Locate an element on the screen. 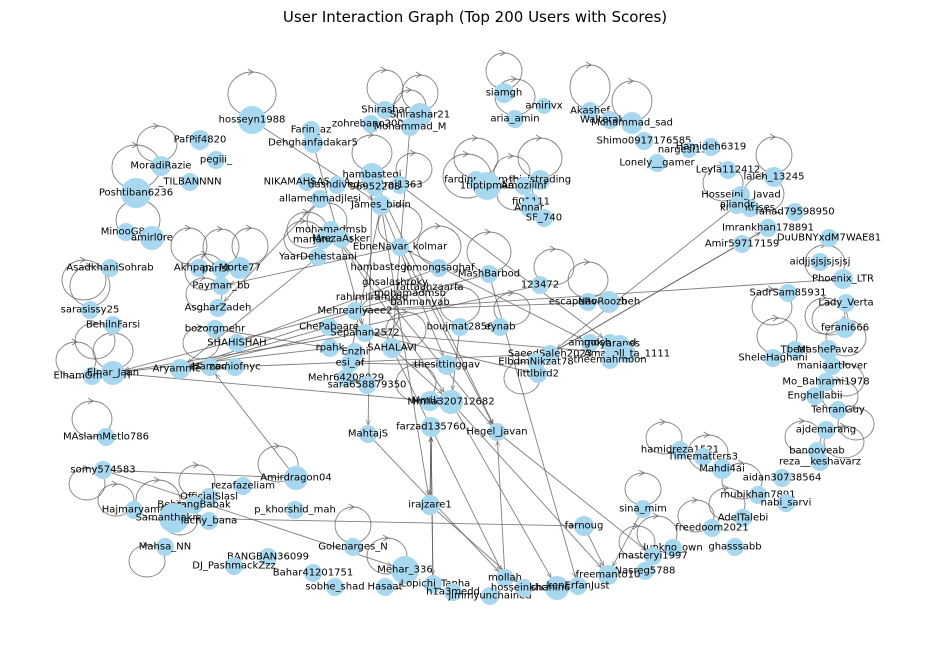 The image size is (950, 658). self-loop-SadrSam85931 is located at coordinates (772, 307).